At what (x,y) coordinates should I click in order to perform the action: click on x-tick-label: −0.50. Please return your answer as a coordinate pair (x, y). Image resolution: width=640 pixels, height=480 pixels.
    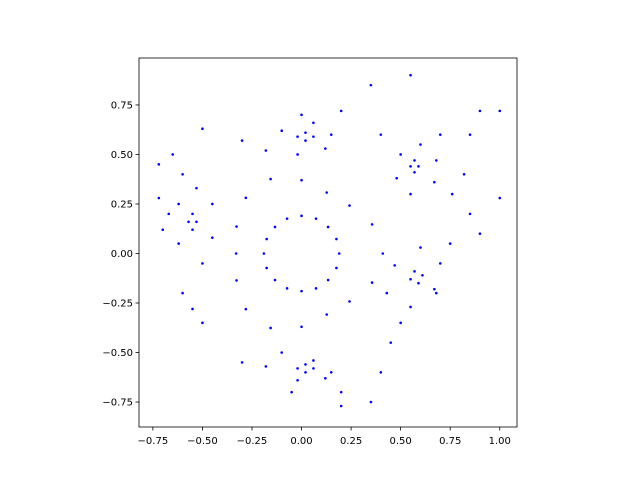
    Looking at the image, I should click on (202, 441).